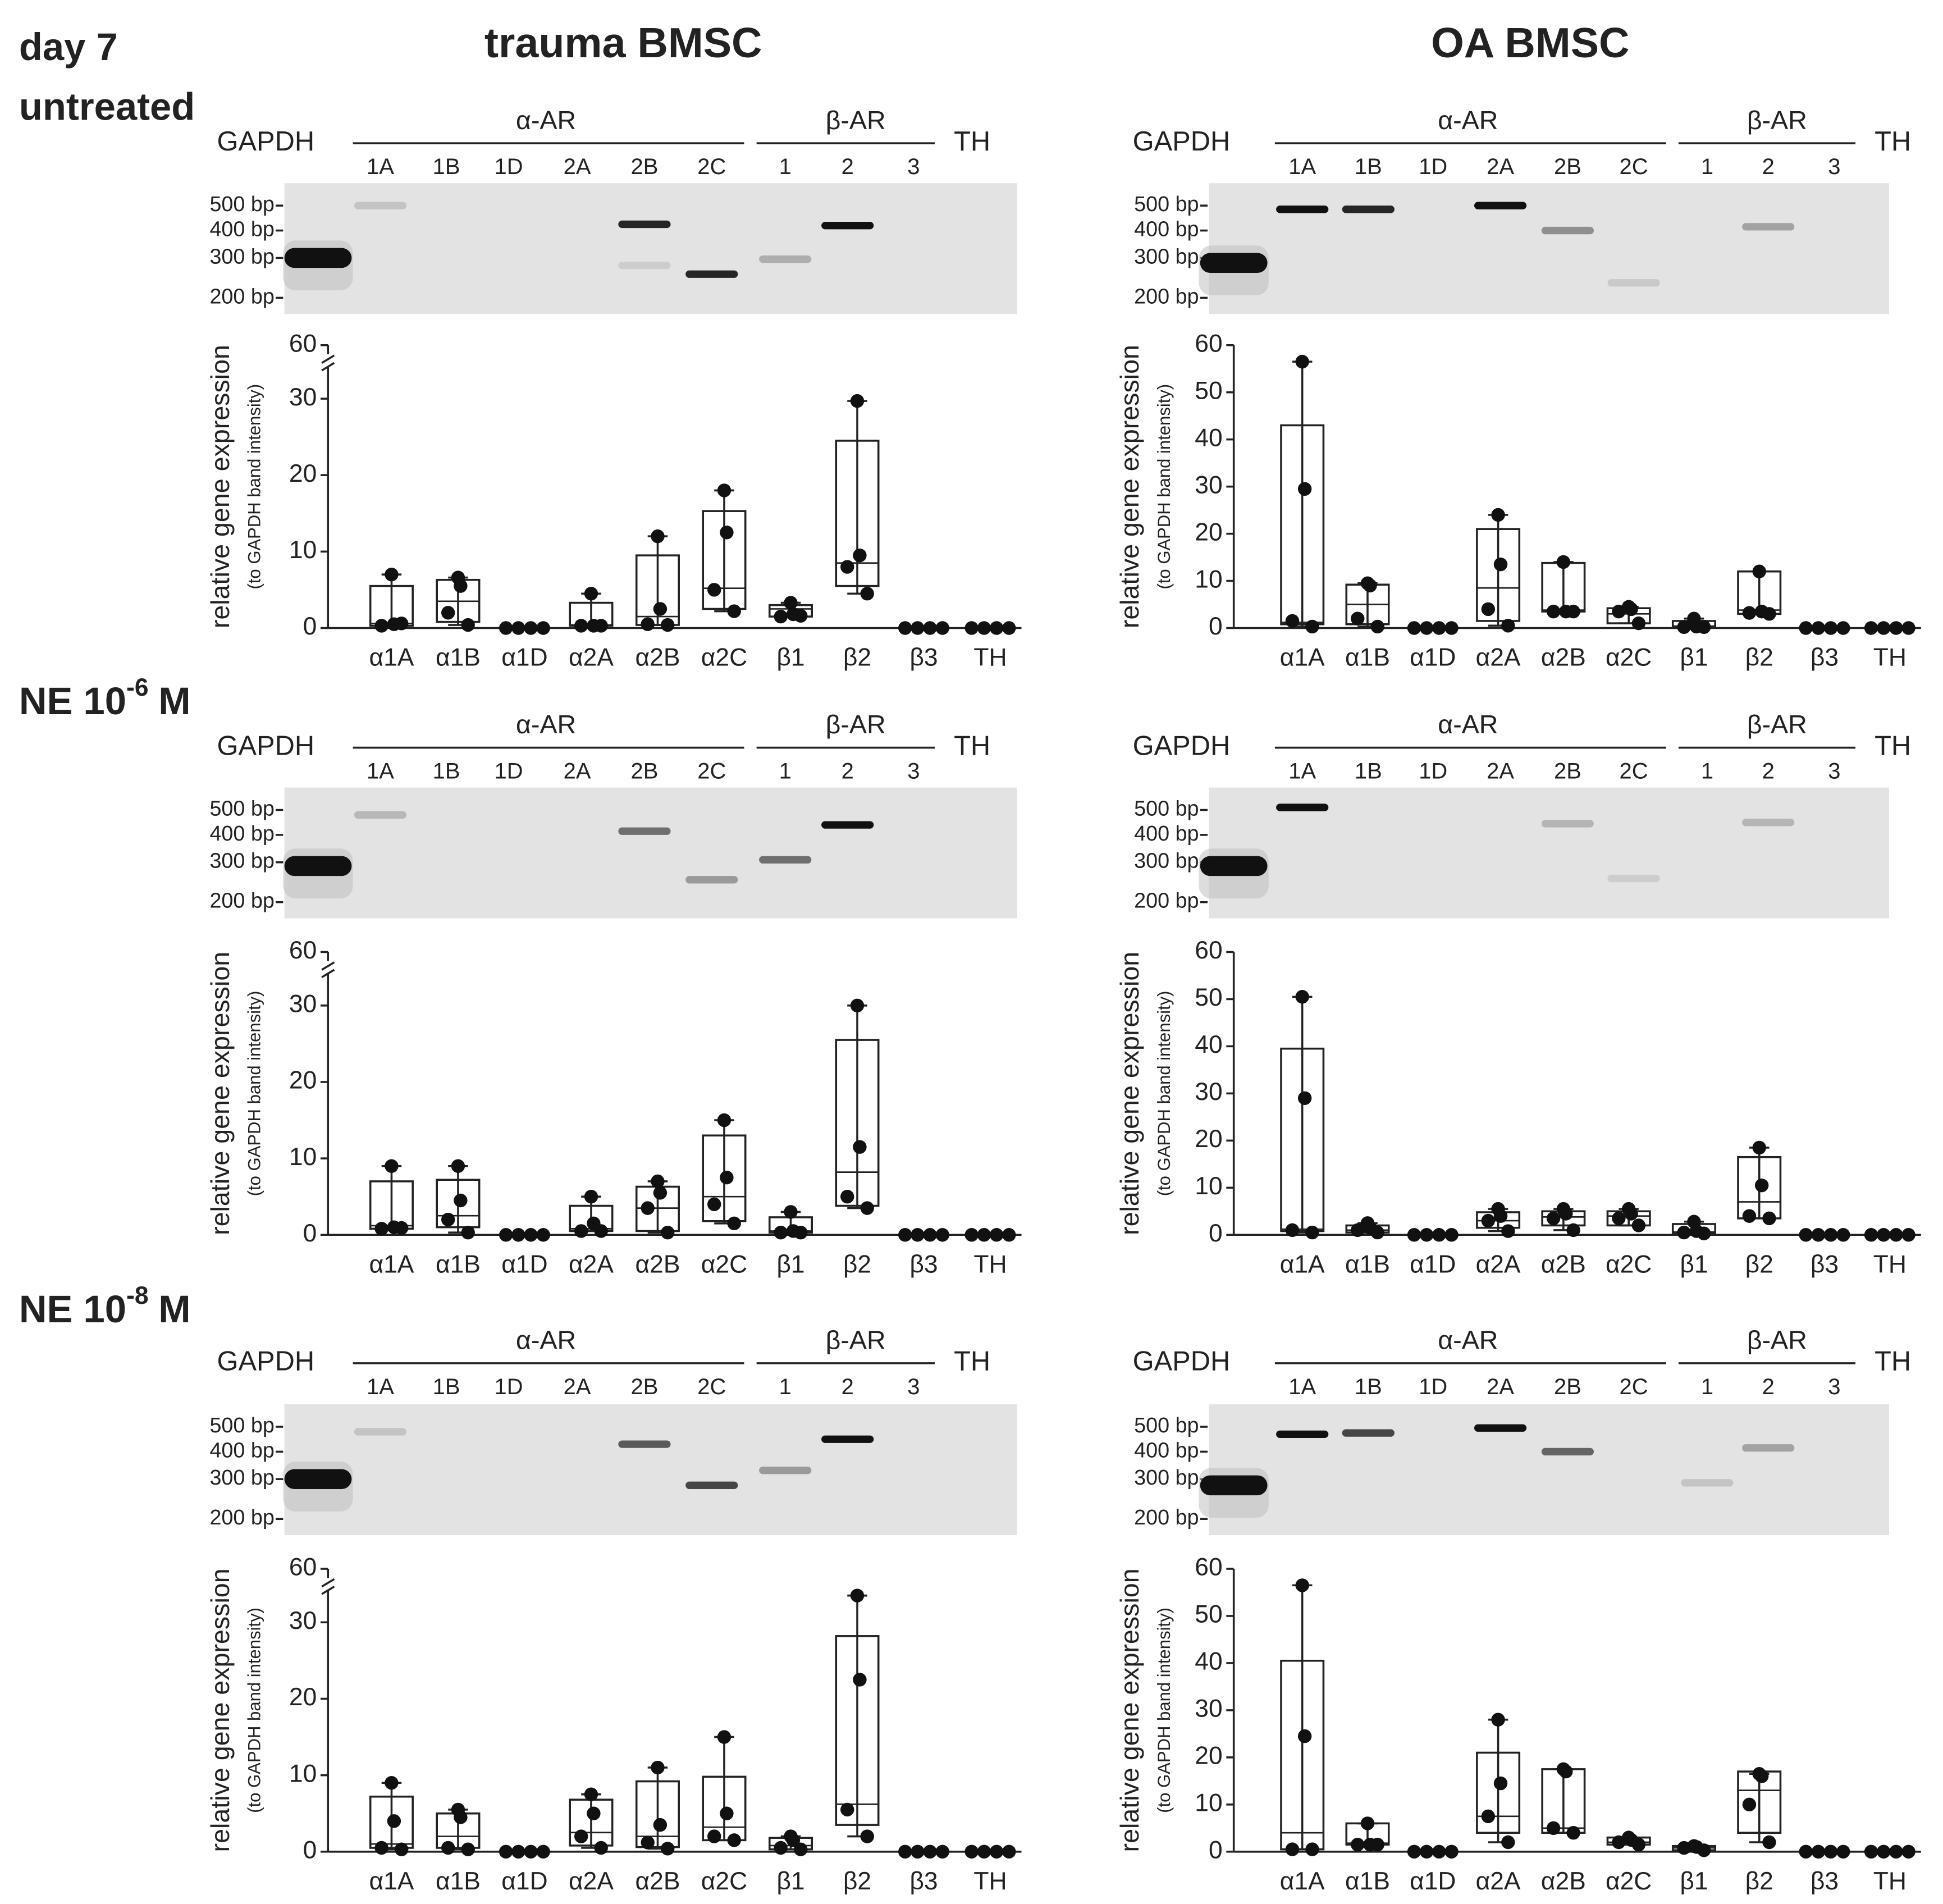  What do you see at coordinates (380, 1387) in the screenshot?
I see `lane-label: 1A` at bounding box center [380, 1387].